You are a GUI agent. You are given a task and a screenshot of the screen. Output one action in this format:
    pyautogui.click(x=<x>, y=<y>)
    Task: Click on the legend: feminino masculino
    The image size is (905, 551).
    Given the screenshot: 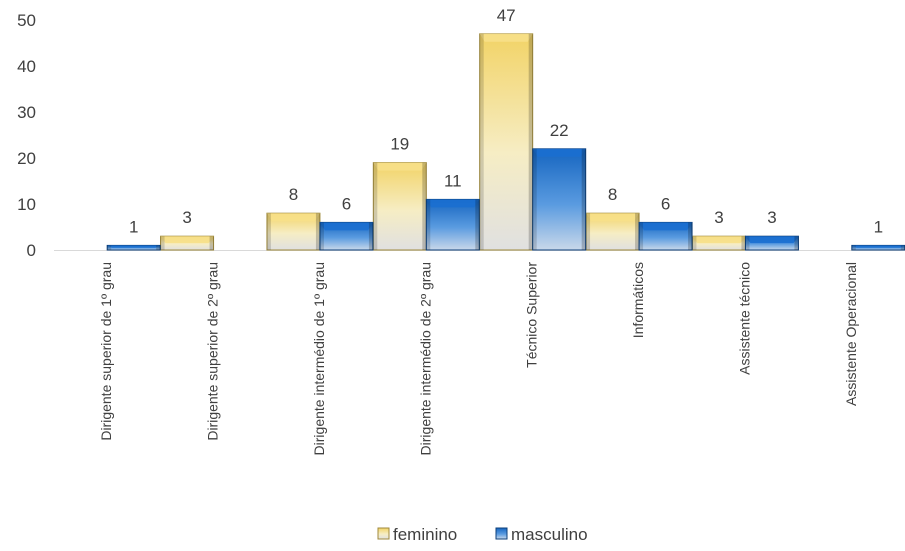 What is the action you would take?
    pyautogui.click(x=482, y=534)
    